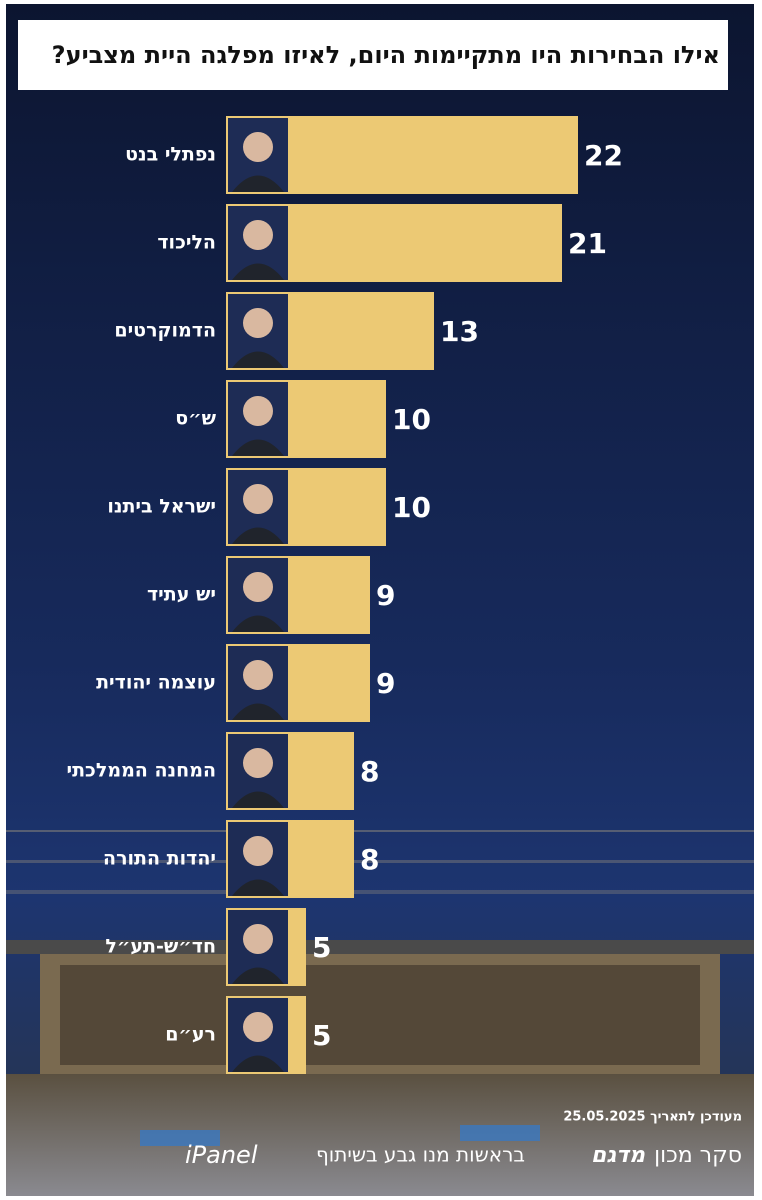 The image size is (762, 1200). I want to click on category-label: יש עתיד, so click(181, 595).